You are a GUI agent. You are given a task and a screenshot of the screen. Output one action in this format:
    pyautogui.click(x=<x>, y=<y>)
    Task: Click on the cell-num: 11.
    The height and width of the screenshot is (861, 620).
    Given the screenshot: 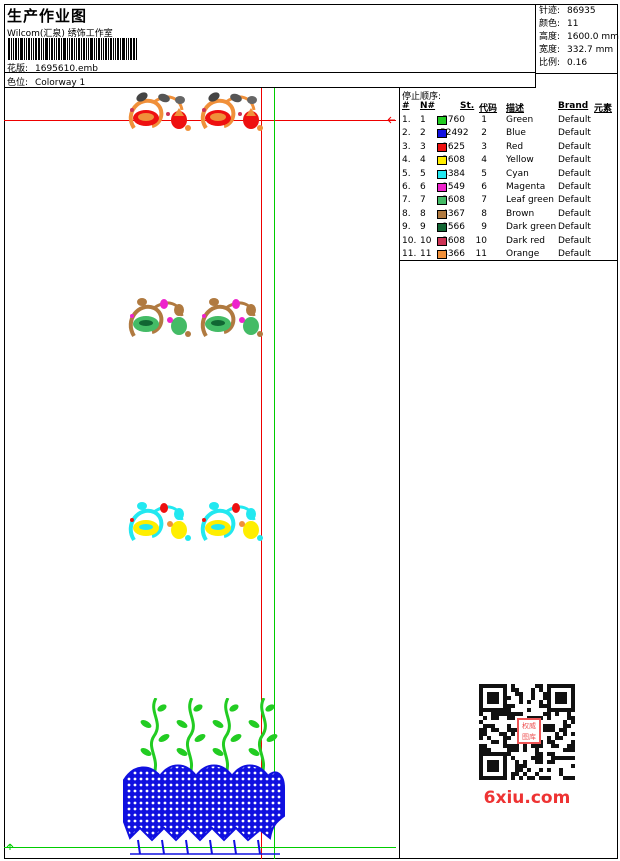 What is the action you would take?
    pyautogui.click(x=409, y=254)
    